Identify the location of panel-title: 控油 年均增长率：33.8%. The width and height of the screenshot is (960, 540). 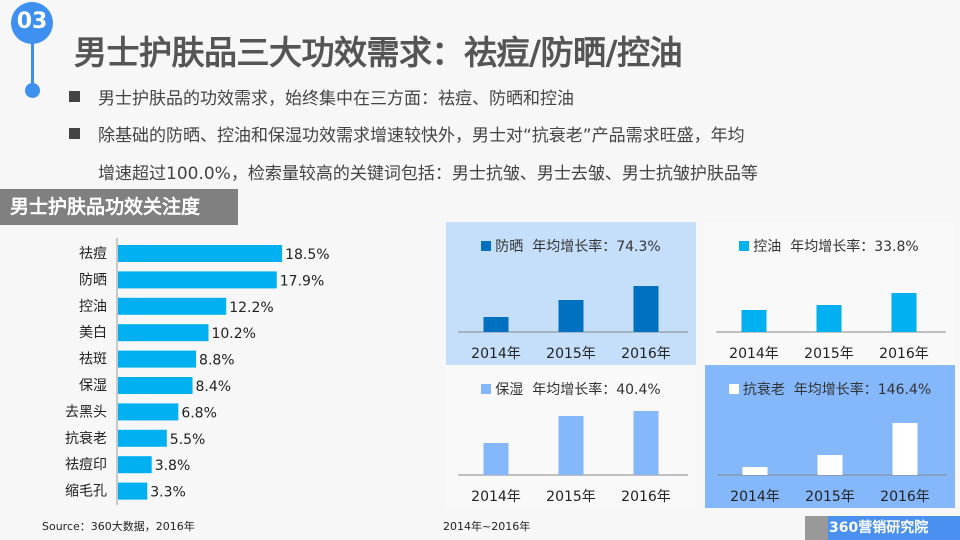
(829, 246).